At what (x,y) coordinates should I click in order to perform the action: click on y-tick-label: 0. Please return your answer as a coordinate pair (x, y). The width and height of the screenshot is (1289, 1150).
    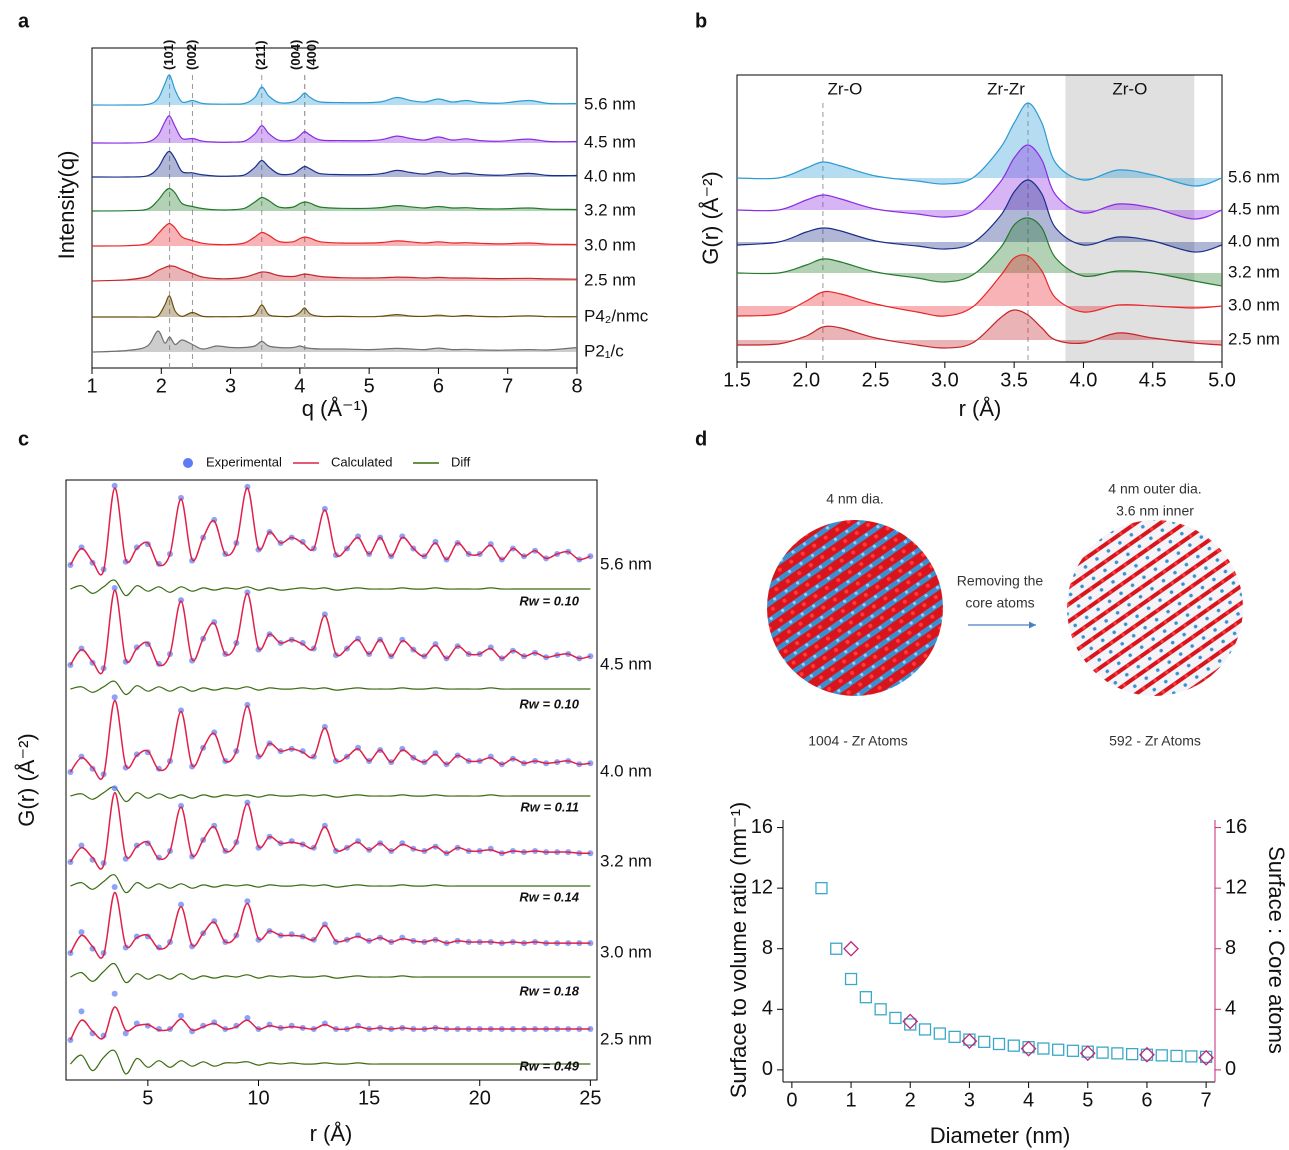
    Looking at the image, I should click on (767, 1069).